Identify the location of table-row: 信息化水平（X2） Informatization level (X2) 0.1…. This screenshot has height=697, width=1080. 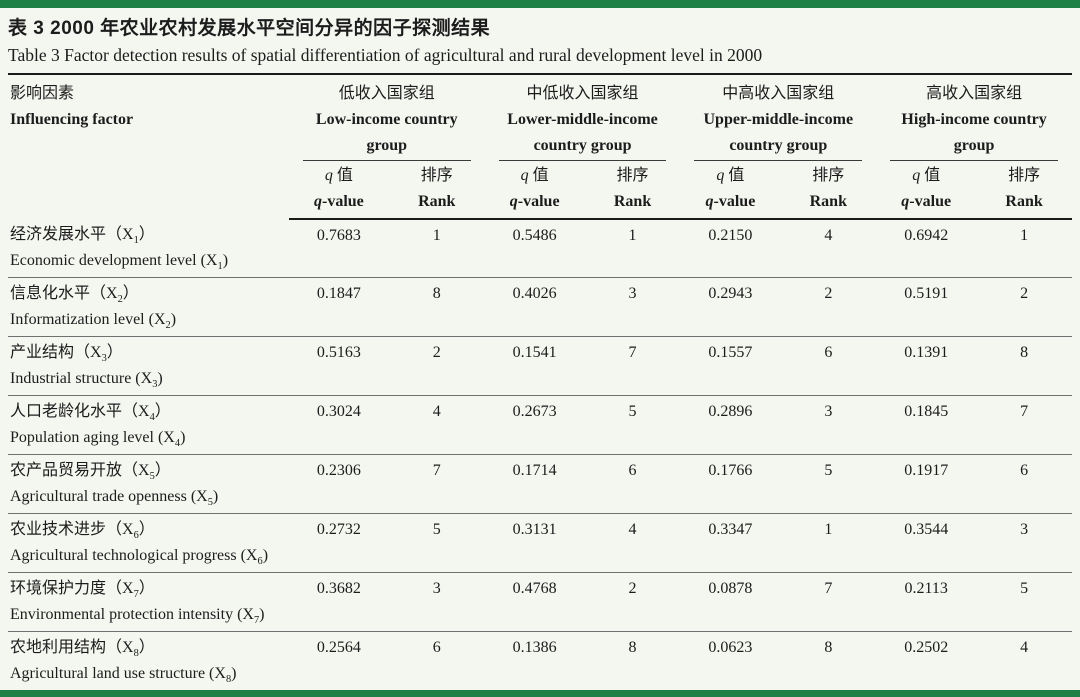
(540, 307).